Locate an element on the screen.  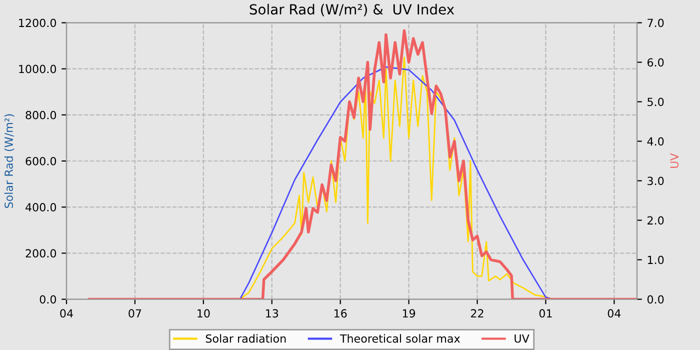
y2-tick-label: 3.0 is located at coordinates (656, 181).